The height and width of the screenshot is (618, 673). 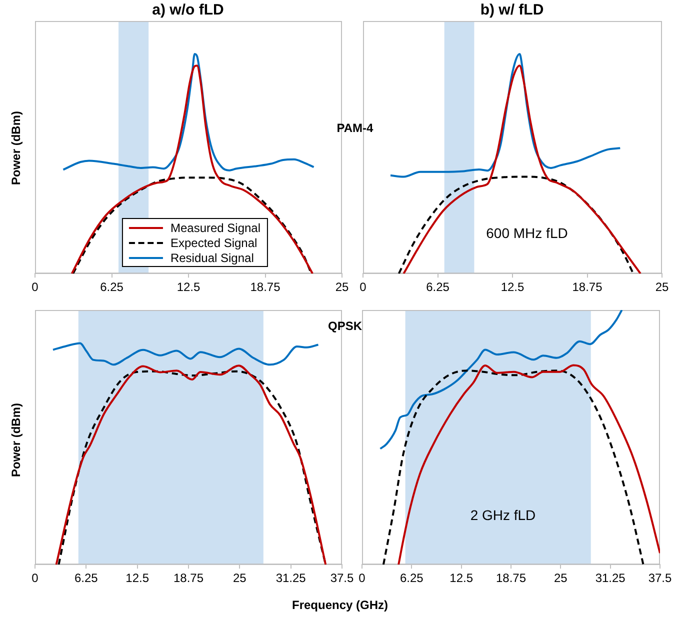 What do you see at coordinates (215, 227) in the screenshot?
I see `legend-label: Measured Signal` at bounding box center [215, 227].